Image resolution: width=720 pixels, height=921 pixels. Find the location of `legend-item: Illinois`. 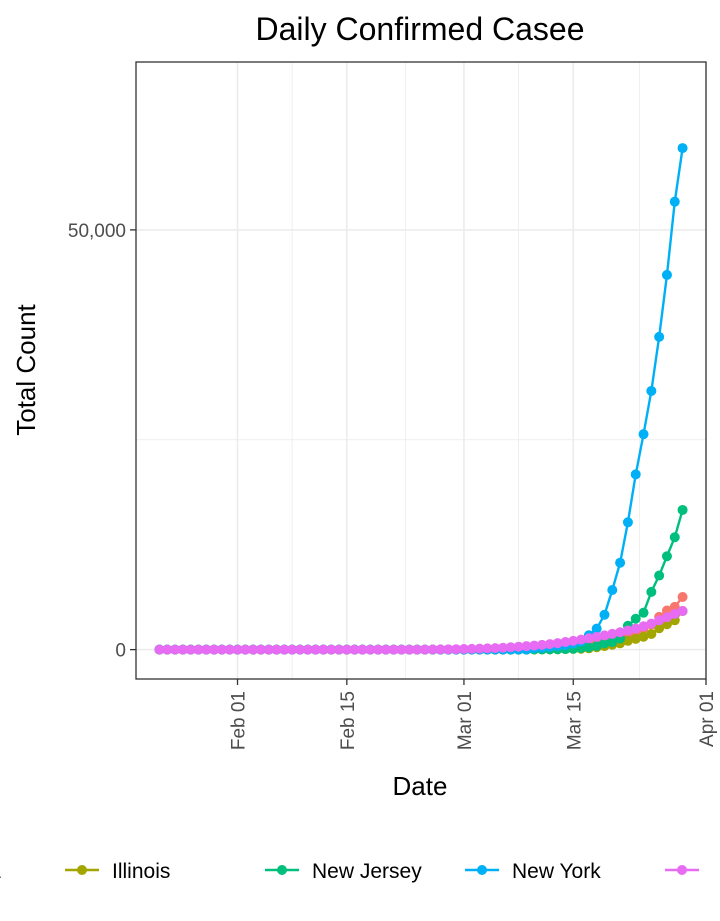

legend-item: Illinois is located at coordinates (117, 871).